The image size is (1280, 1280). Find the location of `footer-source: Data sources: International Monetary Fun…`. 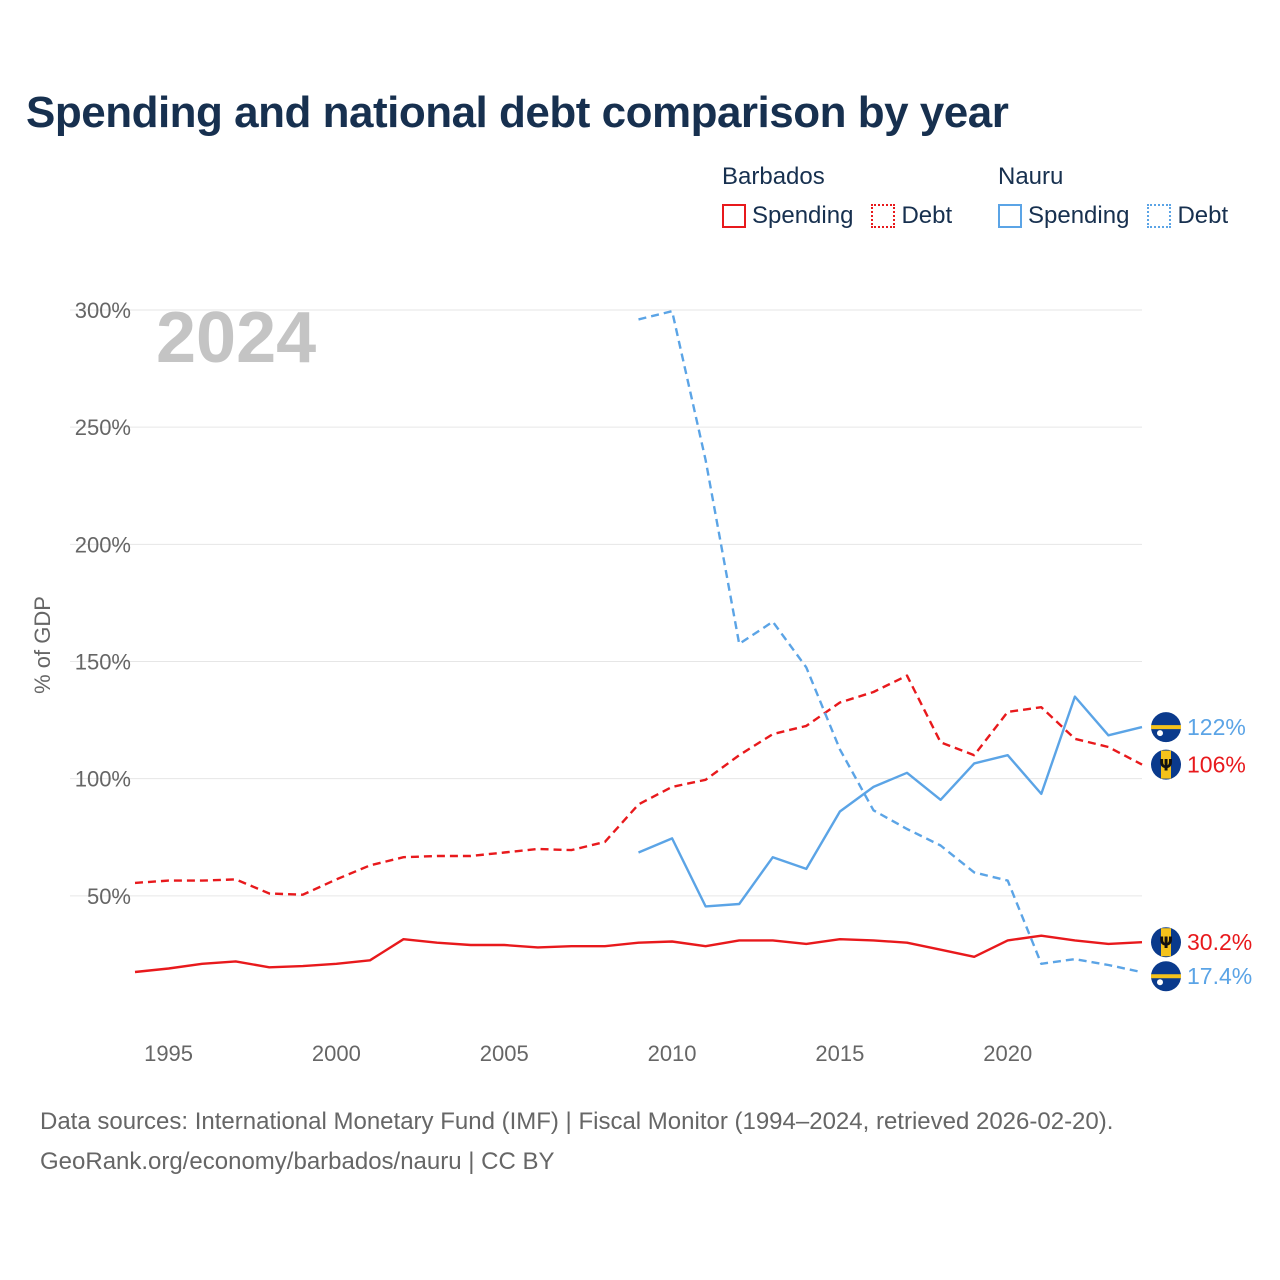

footer-source: Data sources: International Monetary Fun… is located at coordinates (577, 1121).